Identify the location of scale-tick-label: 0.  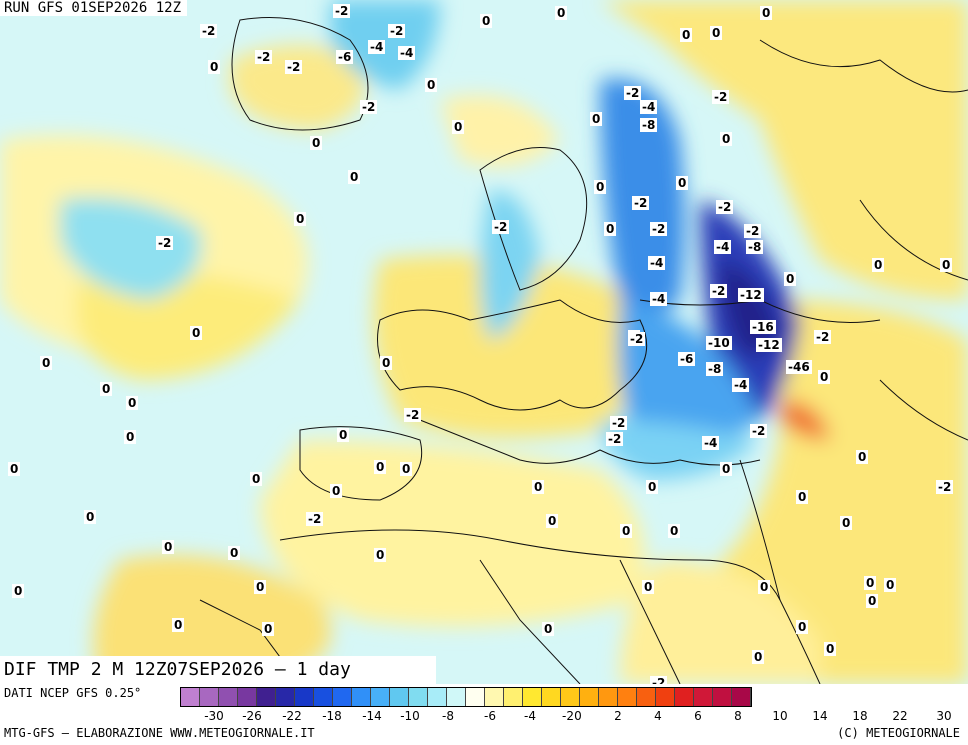
(578, 716).